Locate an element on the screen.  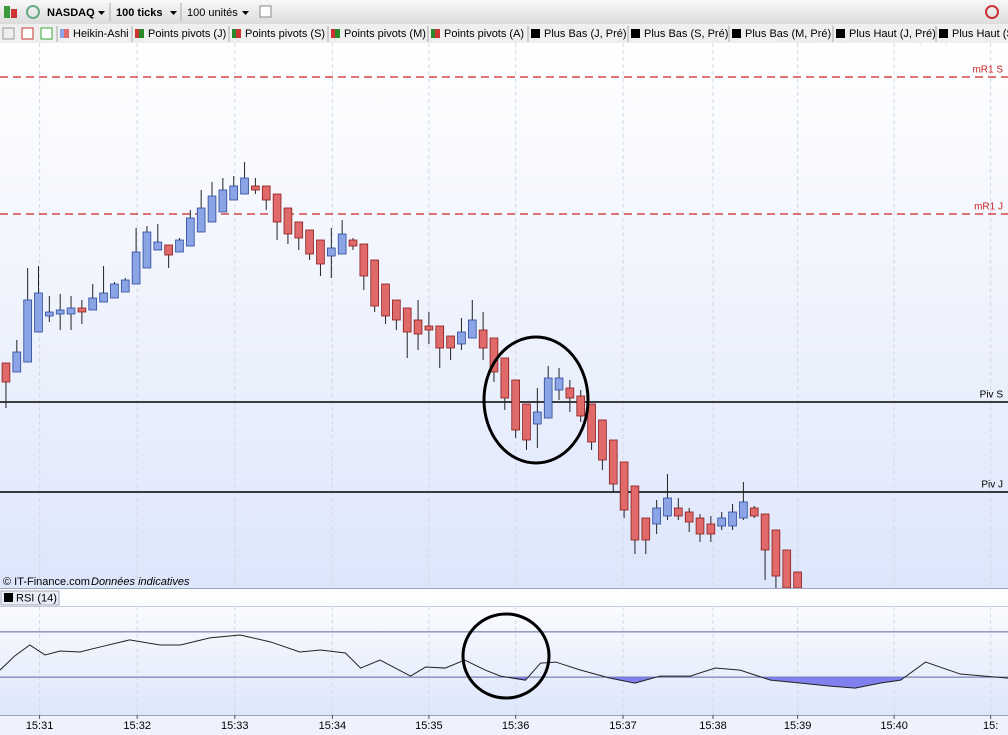
rsi-chart is located at coordinates (504, 660).